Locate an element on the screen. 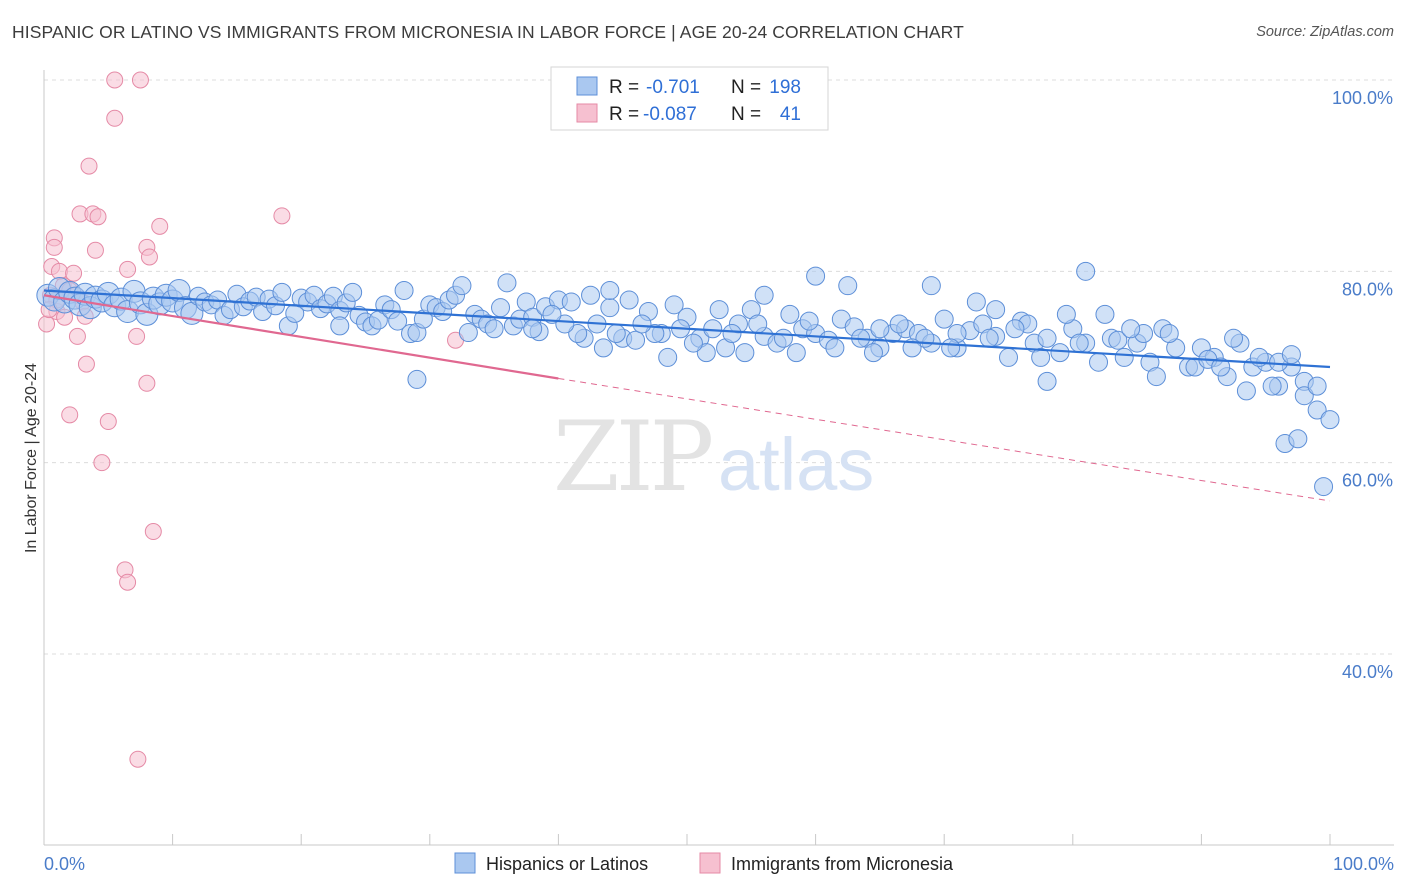 Image resolution: width=1406 pixels, height=892 pixels. bottom-legend-swatch-blue is located at coordinates (465, 863).